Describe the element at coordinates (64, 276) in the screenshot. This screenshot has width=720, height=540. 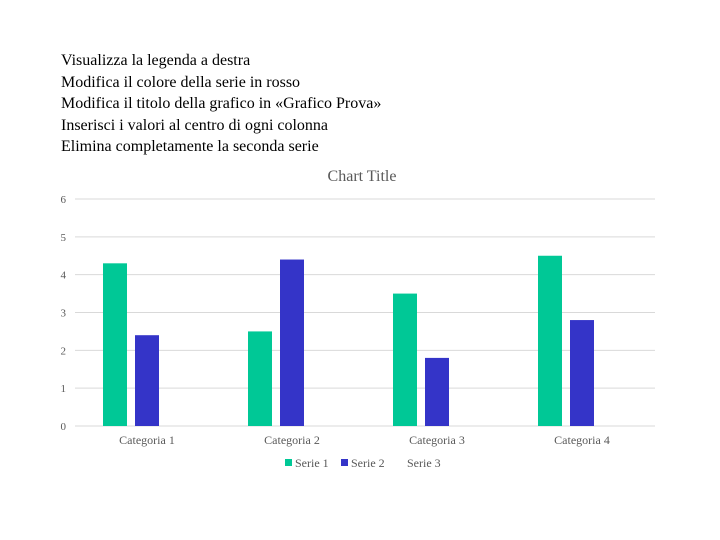
I see `y-tick-label: 4` at that location.